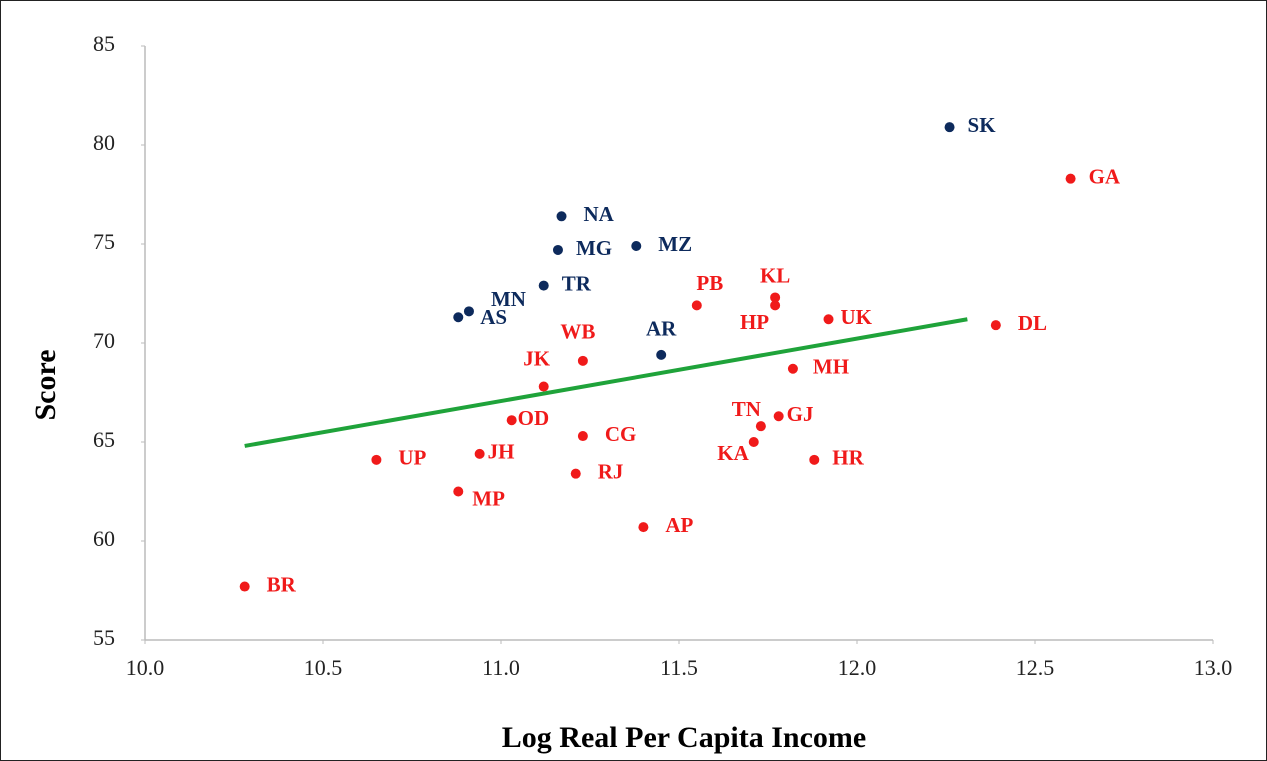 The height and width of the screenshot is (761, 1267). Describe the element at coordinates (831, 367) in the screenshot. I see `point-label: MH` at that location.